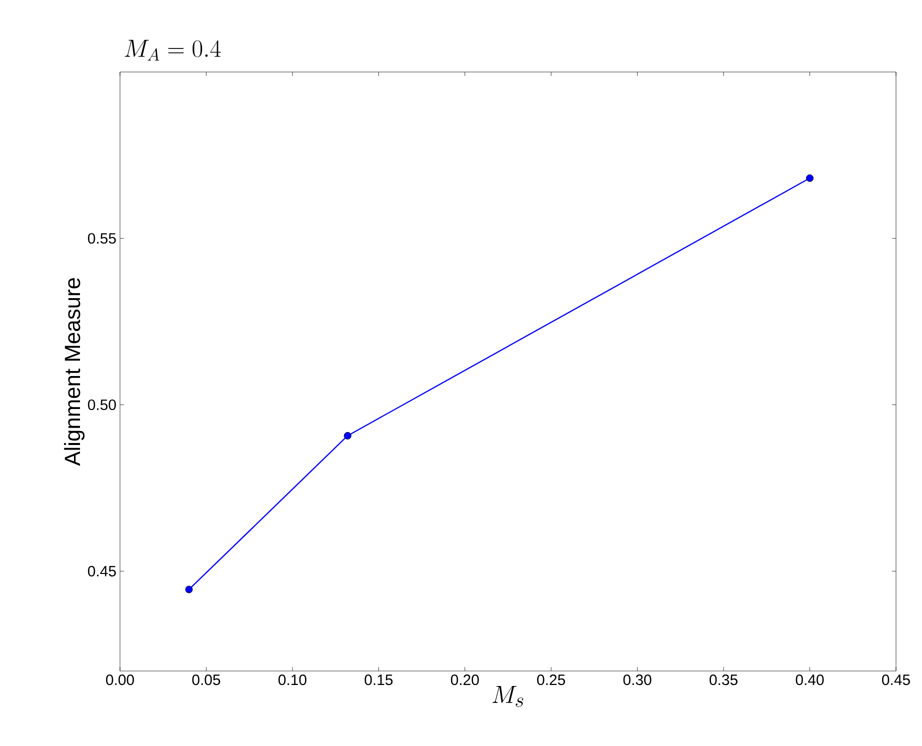 This screenshot has width=922, height=746. I want to click on x-tick-label: 0.45, so click(896, 680).